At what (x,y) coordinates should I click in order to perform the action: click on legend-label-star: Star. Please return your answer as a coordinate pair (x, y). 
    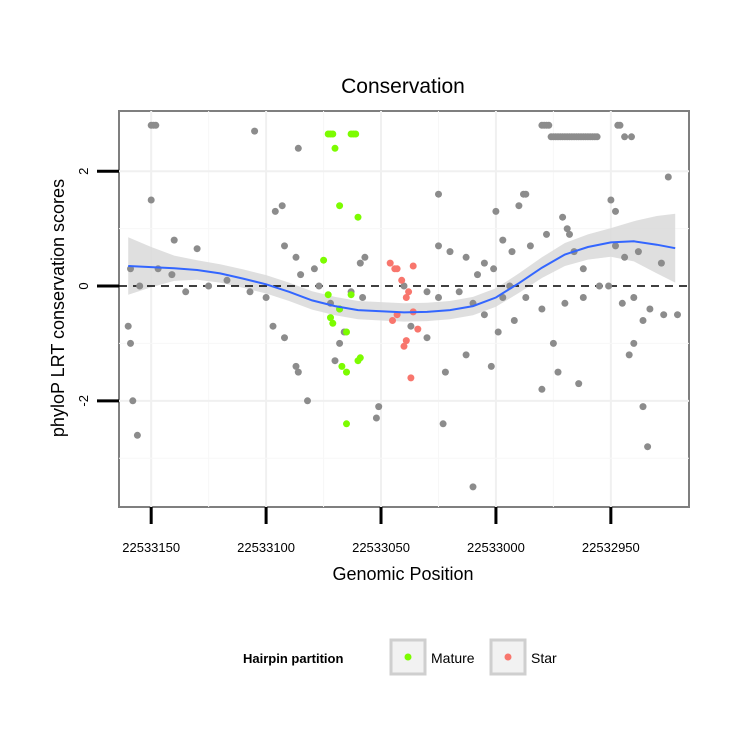
    Looking at the image, I should click on (544, 658).